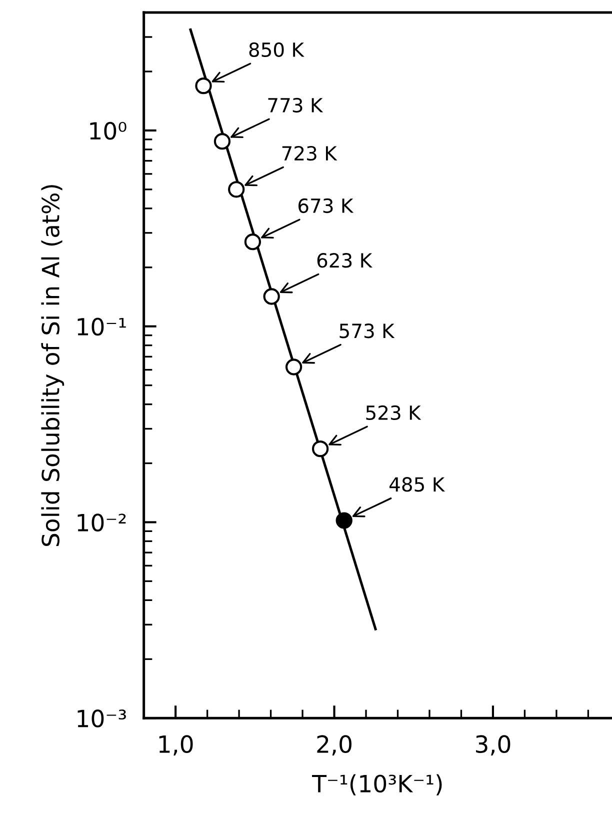 Image resolution: width=612 pixels, height=835 pixels. I want to click on annotation: 623 K, so click(344, 260).